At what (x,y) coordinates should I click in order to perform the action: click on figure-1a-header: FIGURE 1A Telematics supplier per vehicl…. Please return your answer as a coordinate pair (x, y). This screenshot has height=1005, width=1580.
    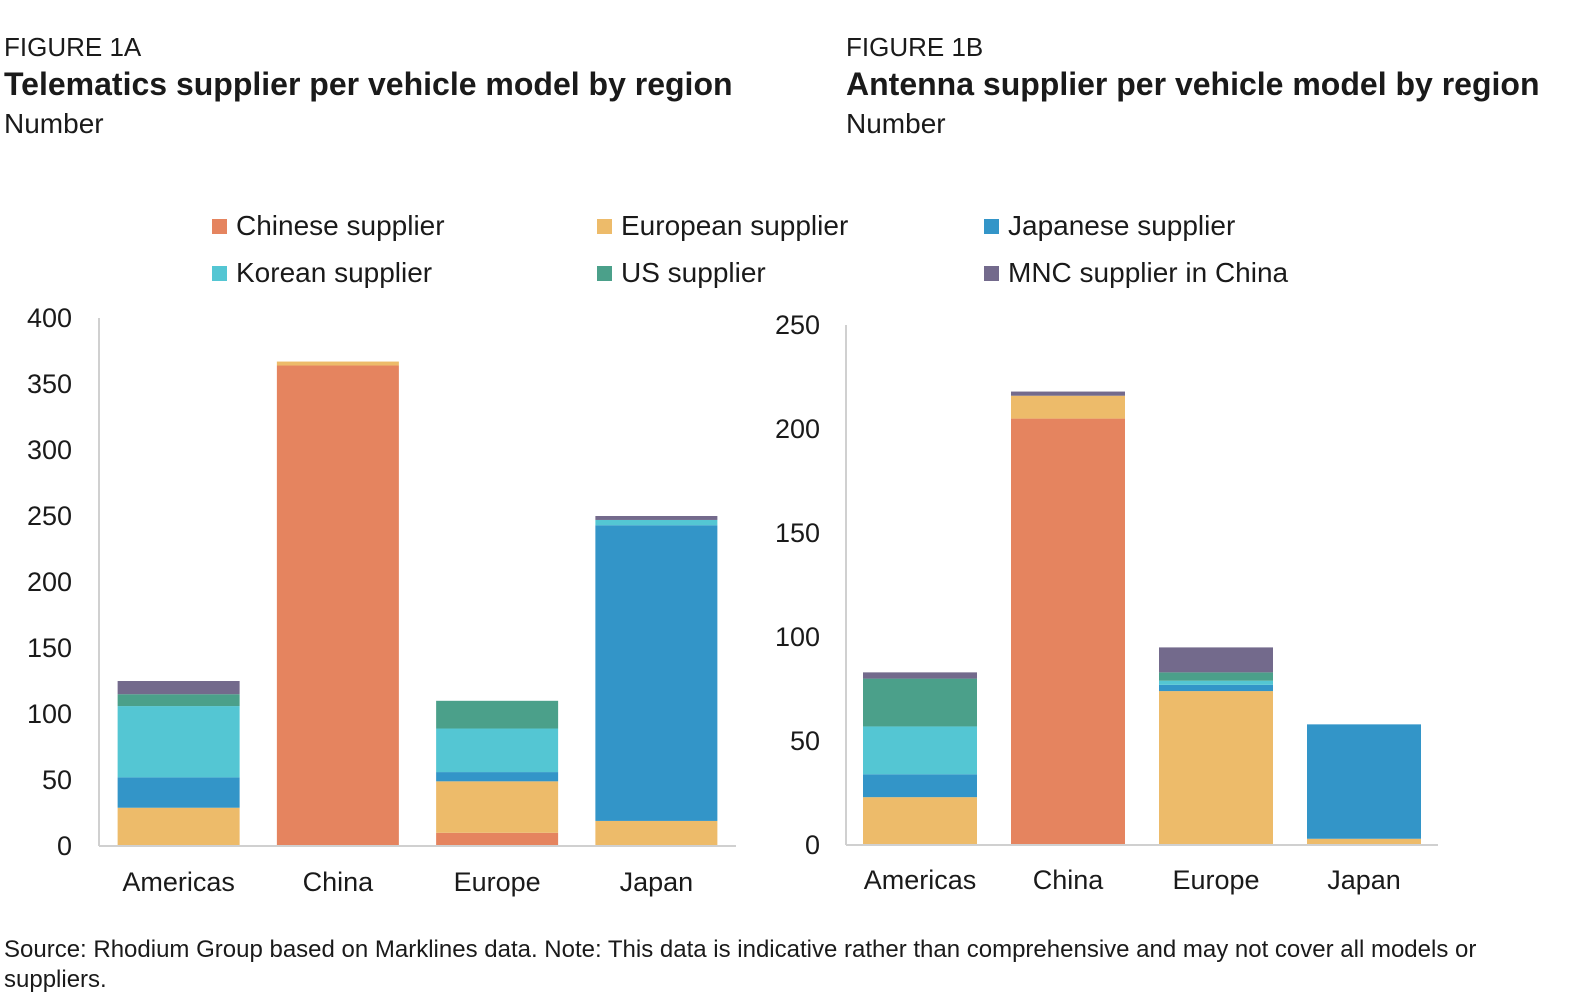
    Looking at the image, I should click on (368, 87).